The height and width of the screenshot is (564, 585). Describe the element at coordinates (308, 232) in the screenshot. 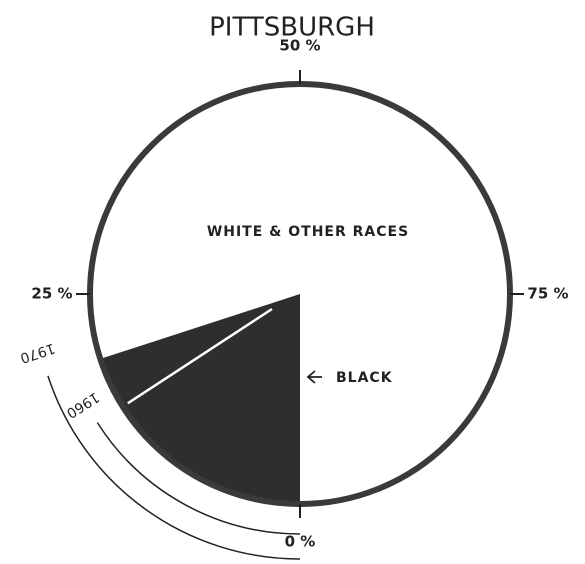

I see `segment-label: WHITE & OTHER RACES` at that location.